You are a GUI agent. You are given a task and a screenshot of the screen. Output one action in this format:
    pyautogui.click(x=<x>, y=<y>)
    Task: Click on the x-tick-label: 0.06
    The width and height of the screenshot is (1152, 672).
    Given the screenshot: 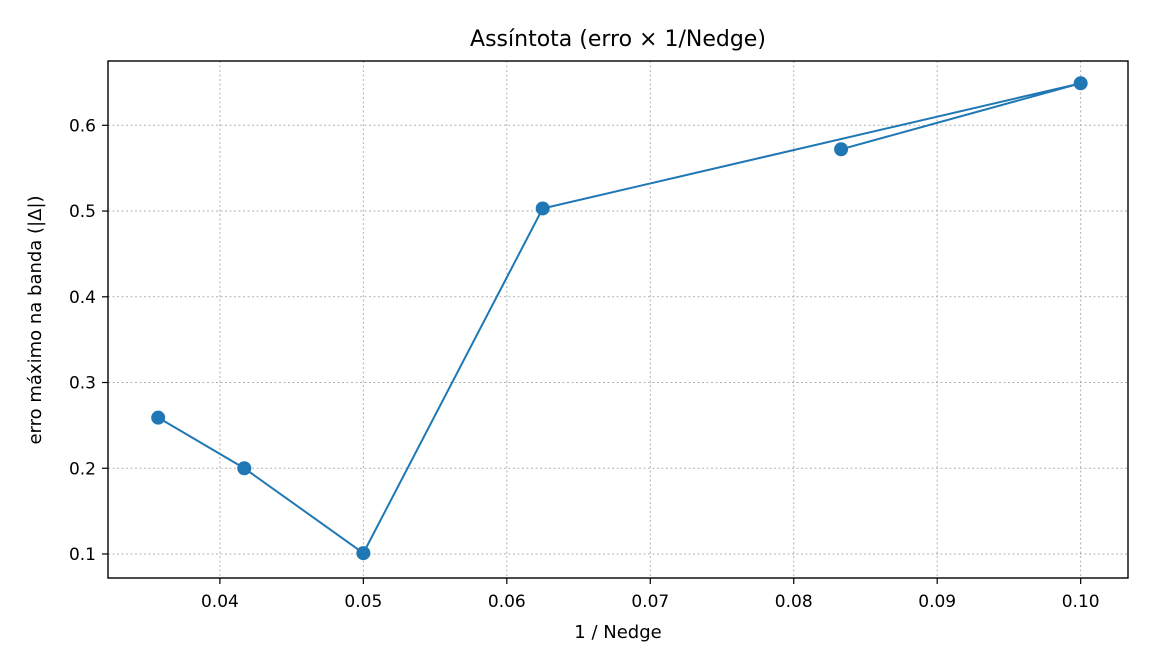 What is the action you would take?
    pyautogui.click(x=507, y=602)
    